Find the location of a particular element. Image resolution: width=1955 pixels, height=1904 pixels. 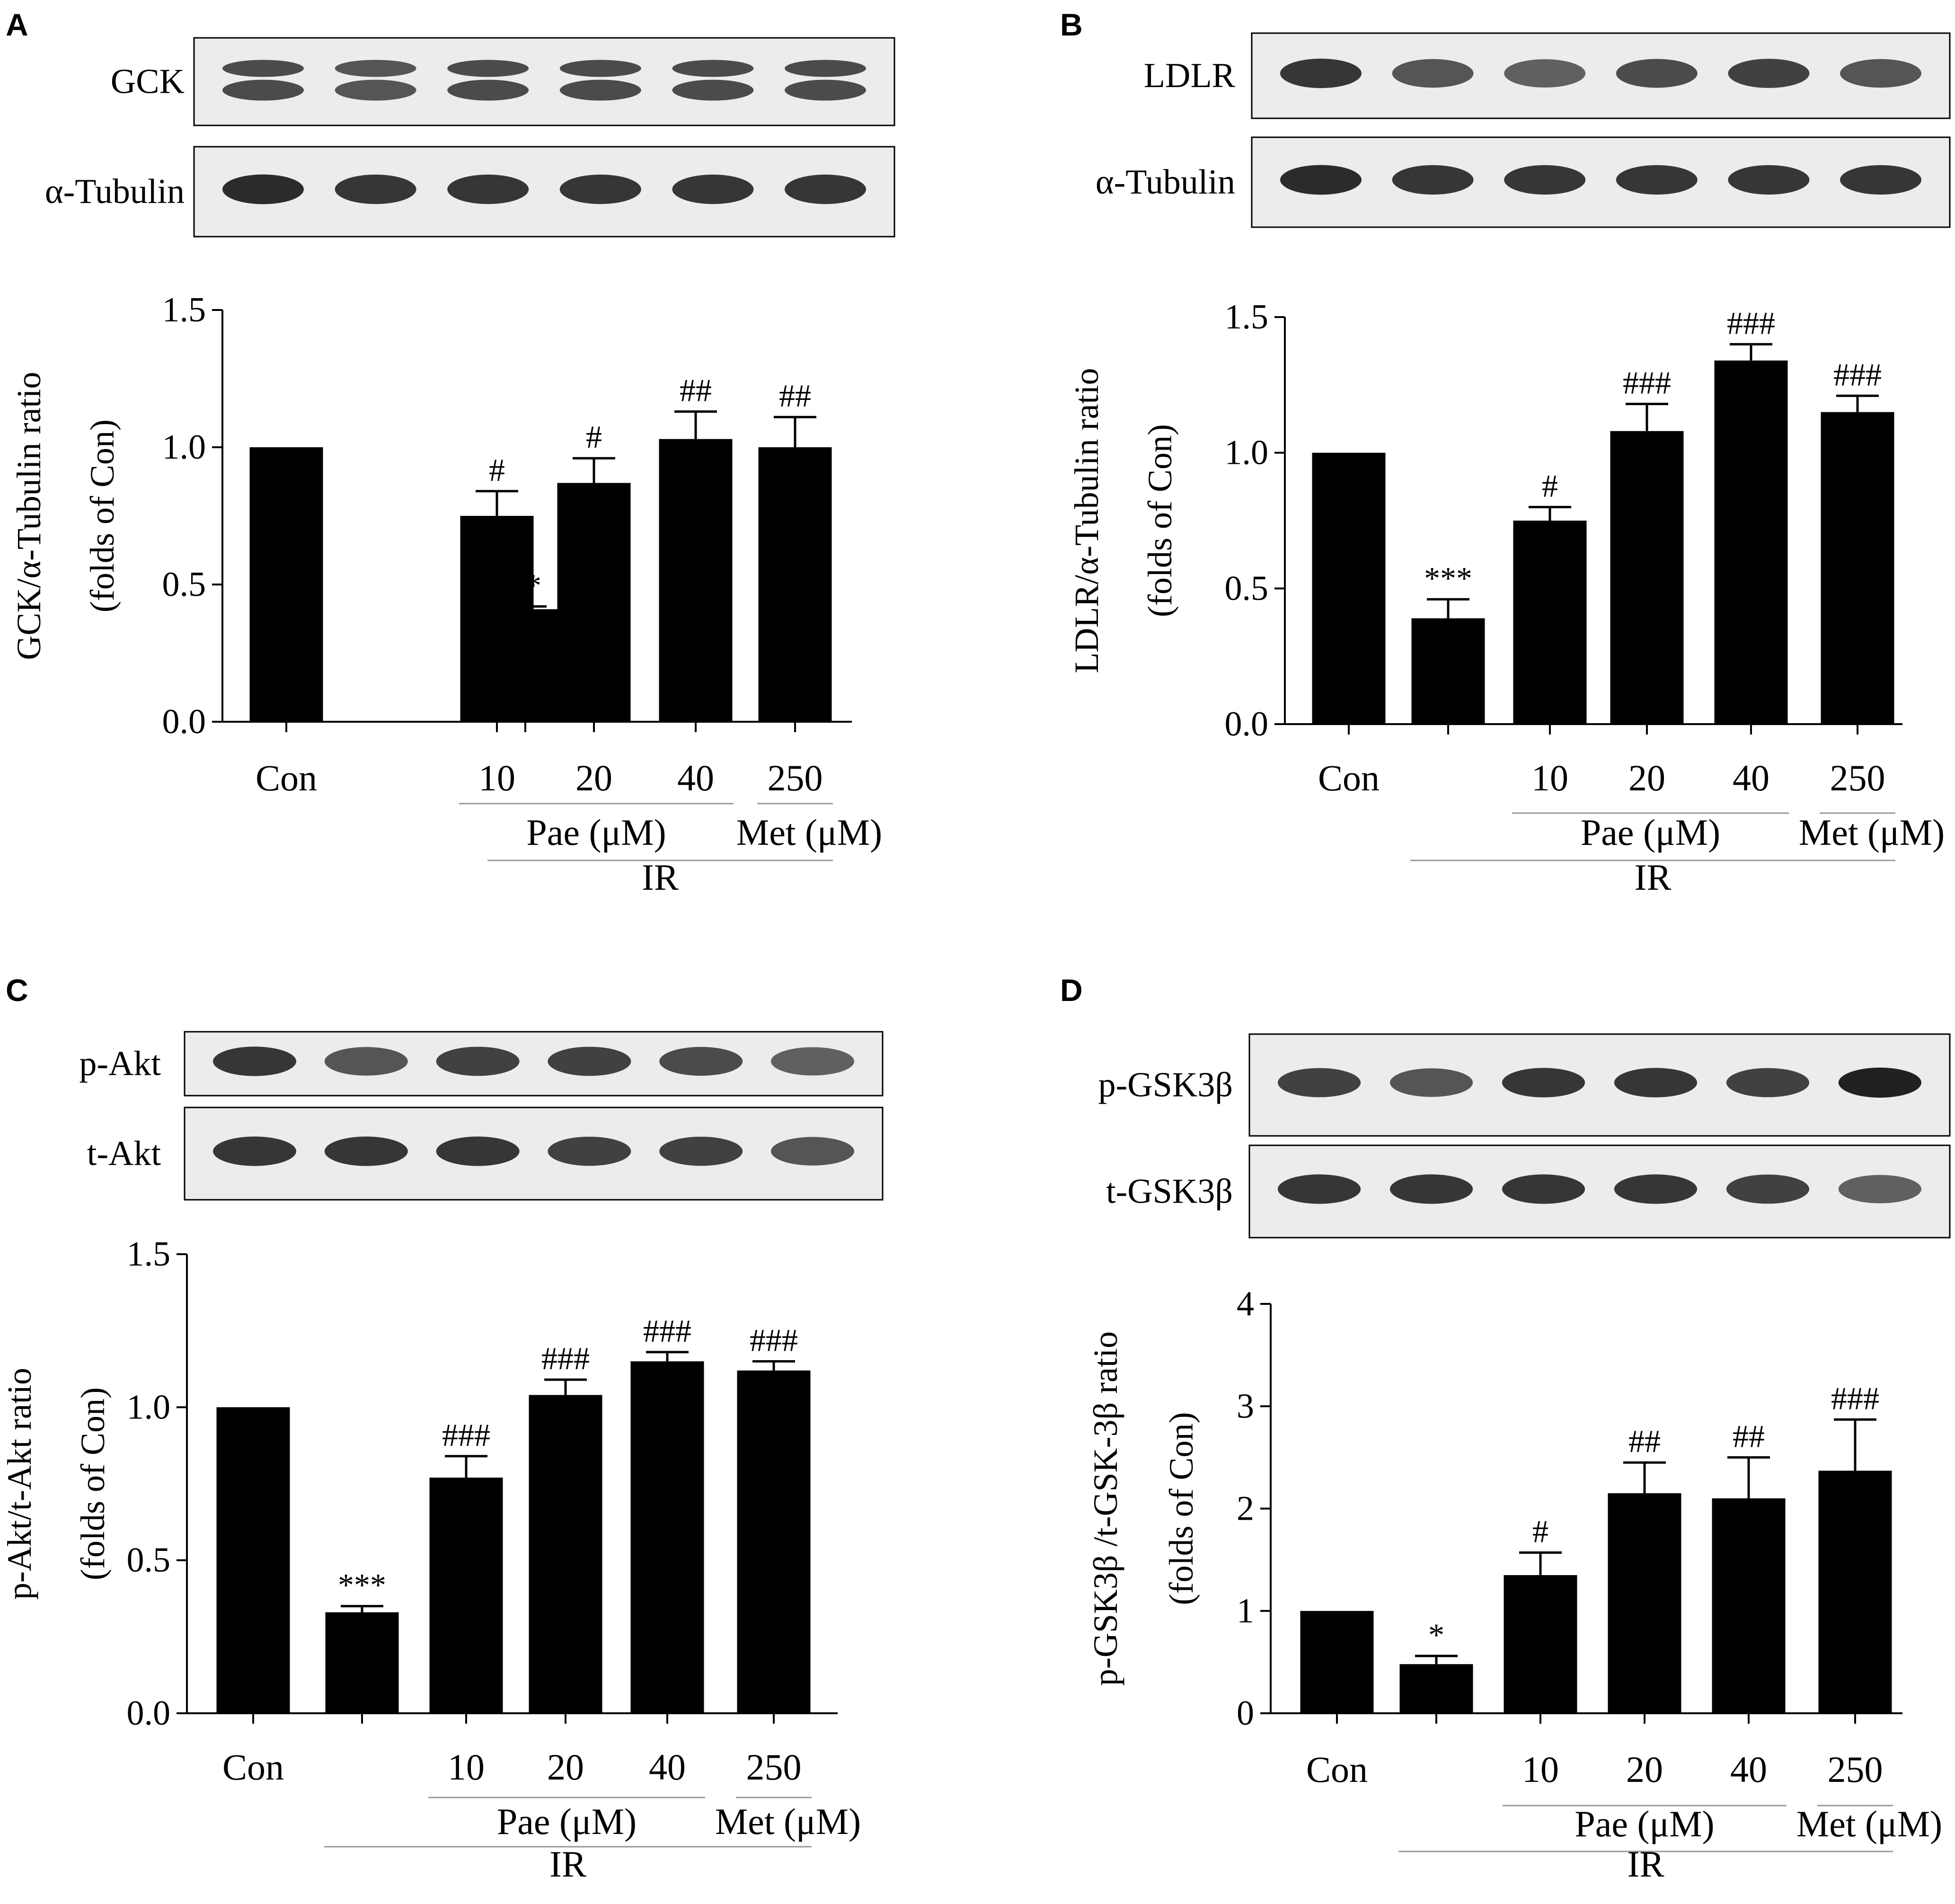

significance-label: * is located at coordinates (1436, 1635).